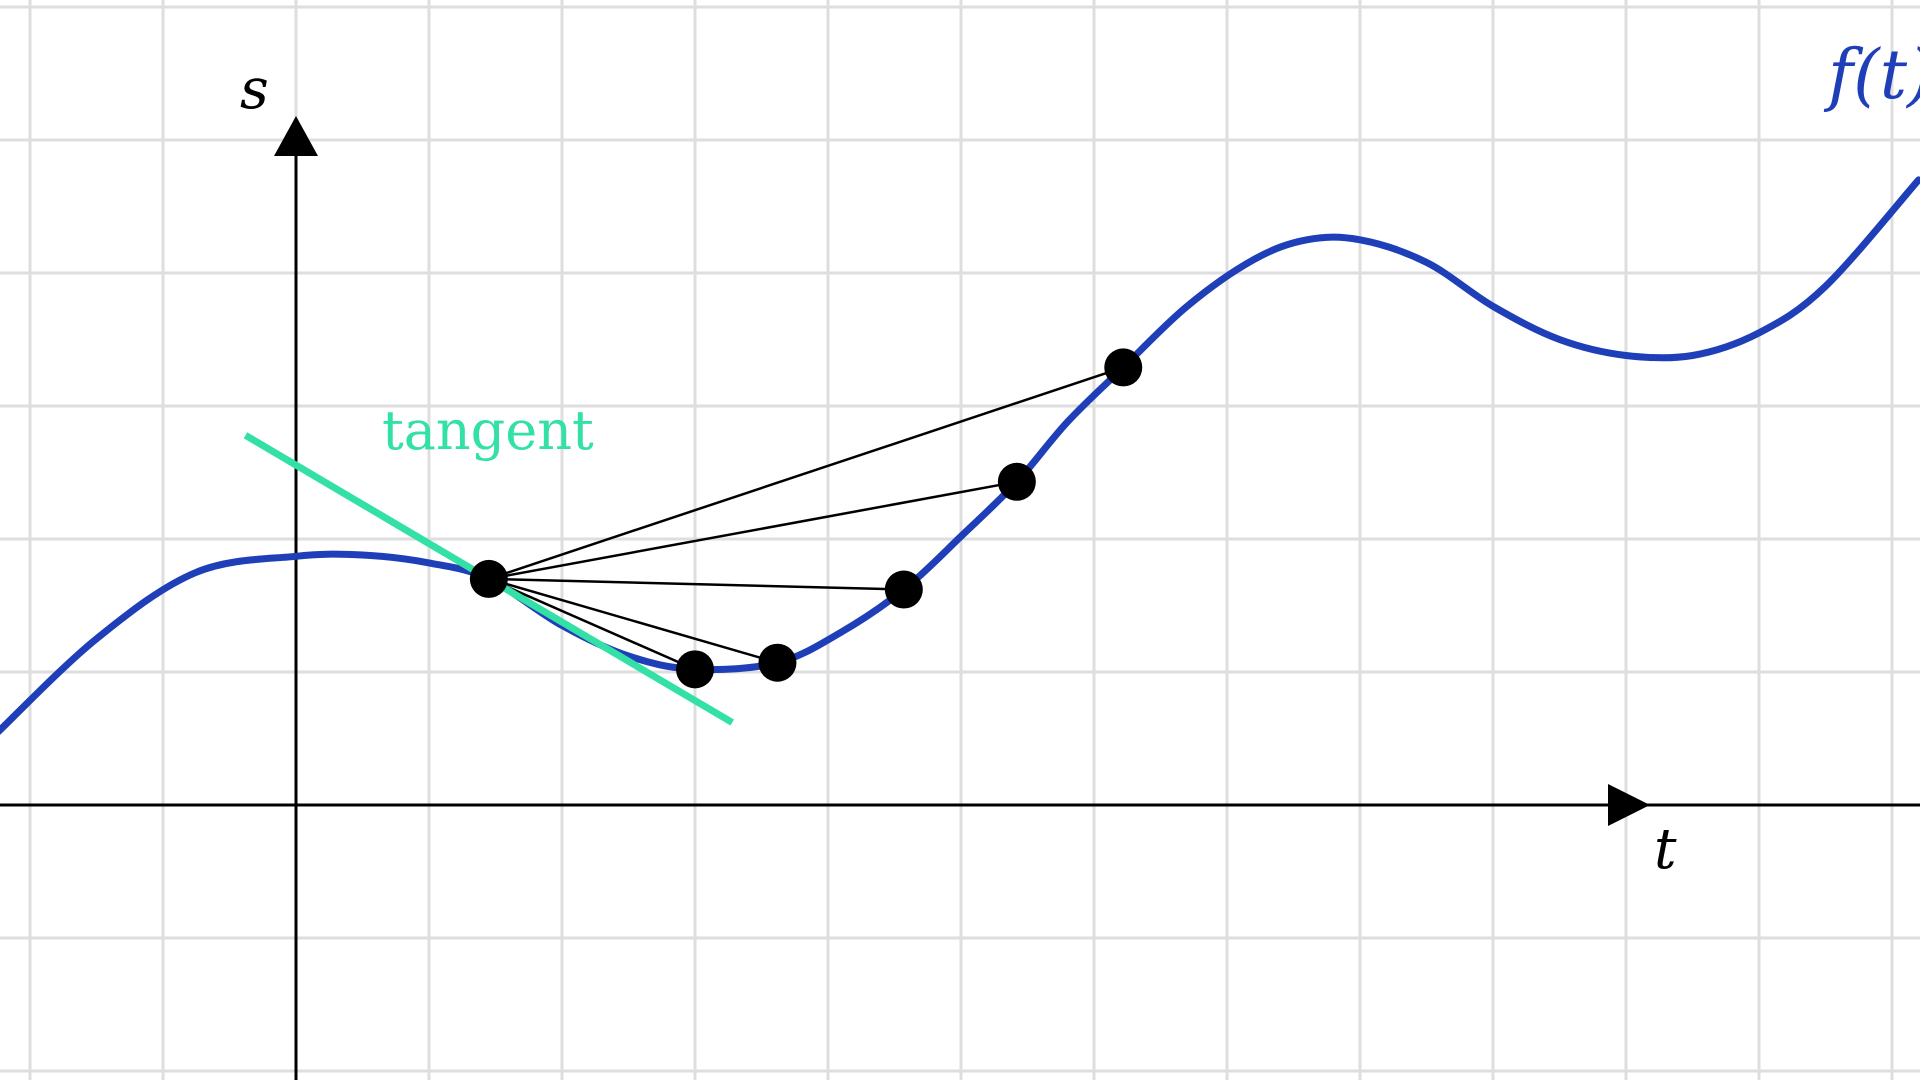 The image size is (1920, 1085). What do you see at coordinates (488, 578) in the screenshot?
I see `base-point` at bounding box center [488, 578].